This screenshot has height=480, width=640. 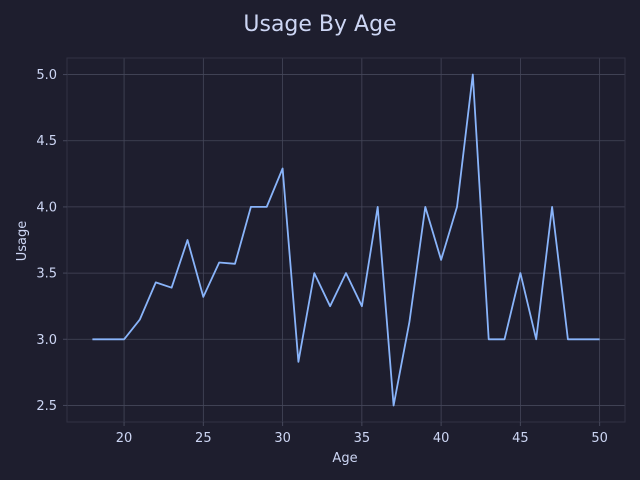 I want to click on x-tick-label: 20, so click(x=124, y=438).